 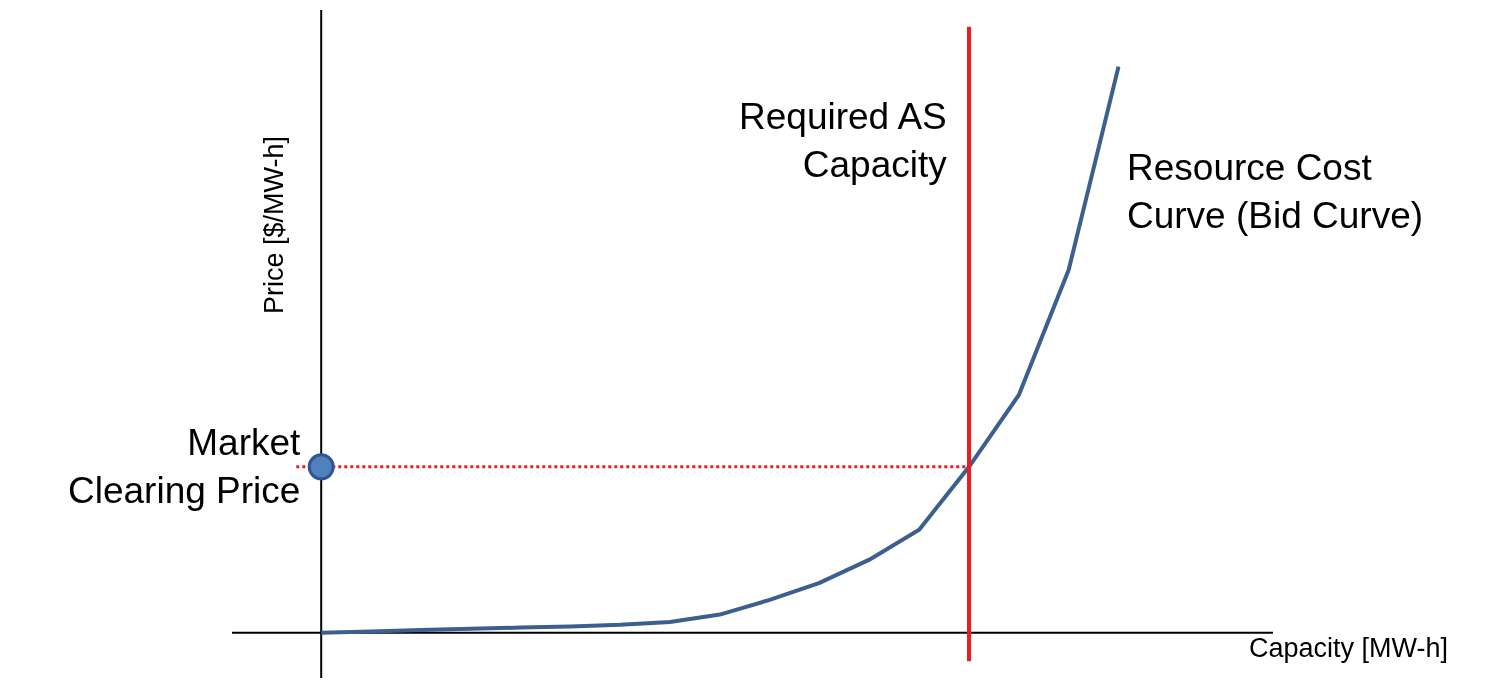 I want to click on ref-line-label: Market Clearing Price, so click(x=185, y=467).